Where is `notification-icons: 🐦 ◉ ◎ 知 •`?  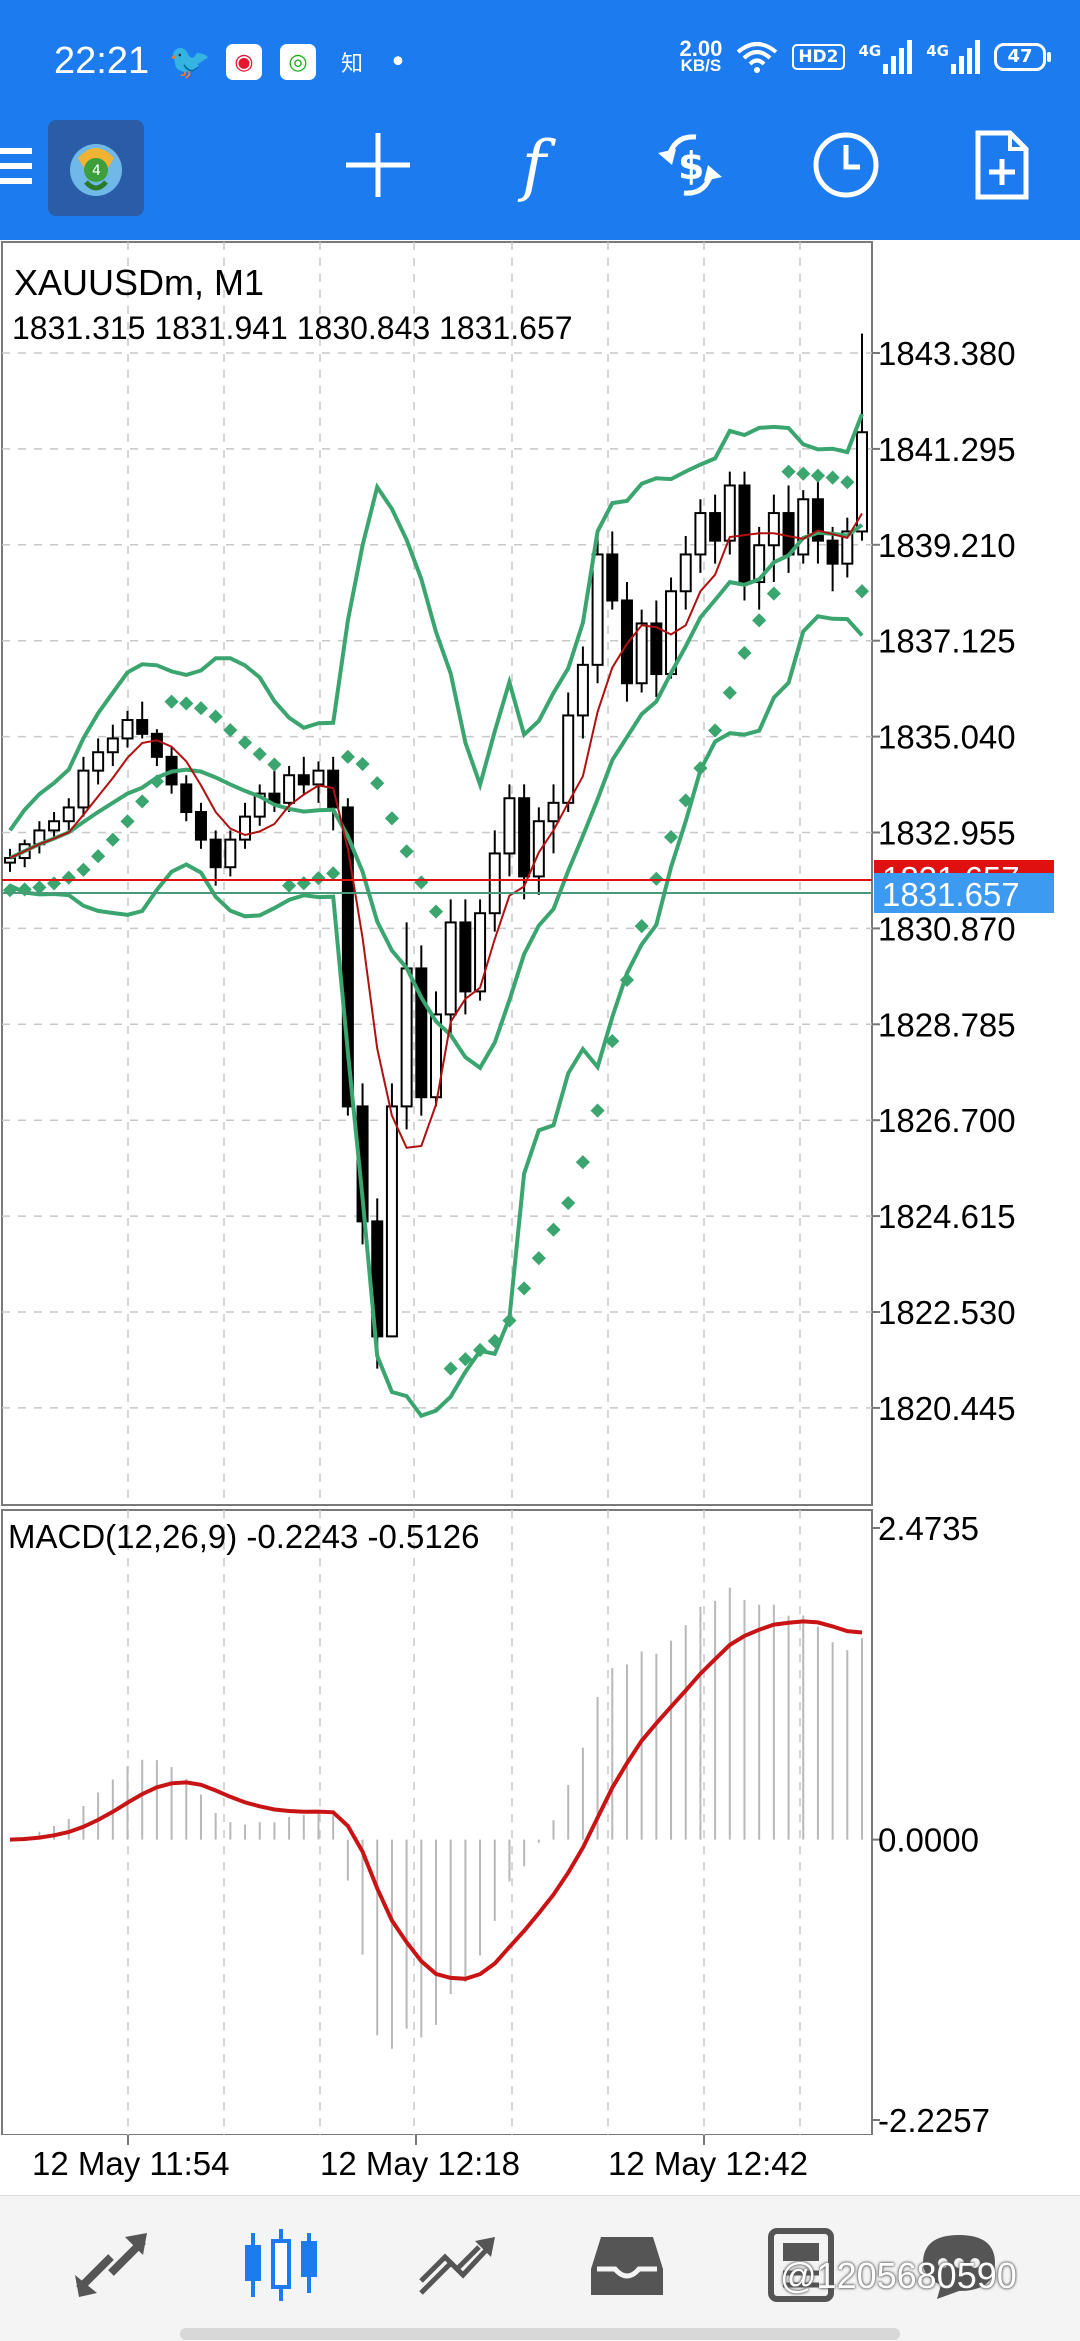
notification-icons: 🐦 ◉ ◎ 知 • is located at coordinates (288, 62).